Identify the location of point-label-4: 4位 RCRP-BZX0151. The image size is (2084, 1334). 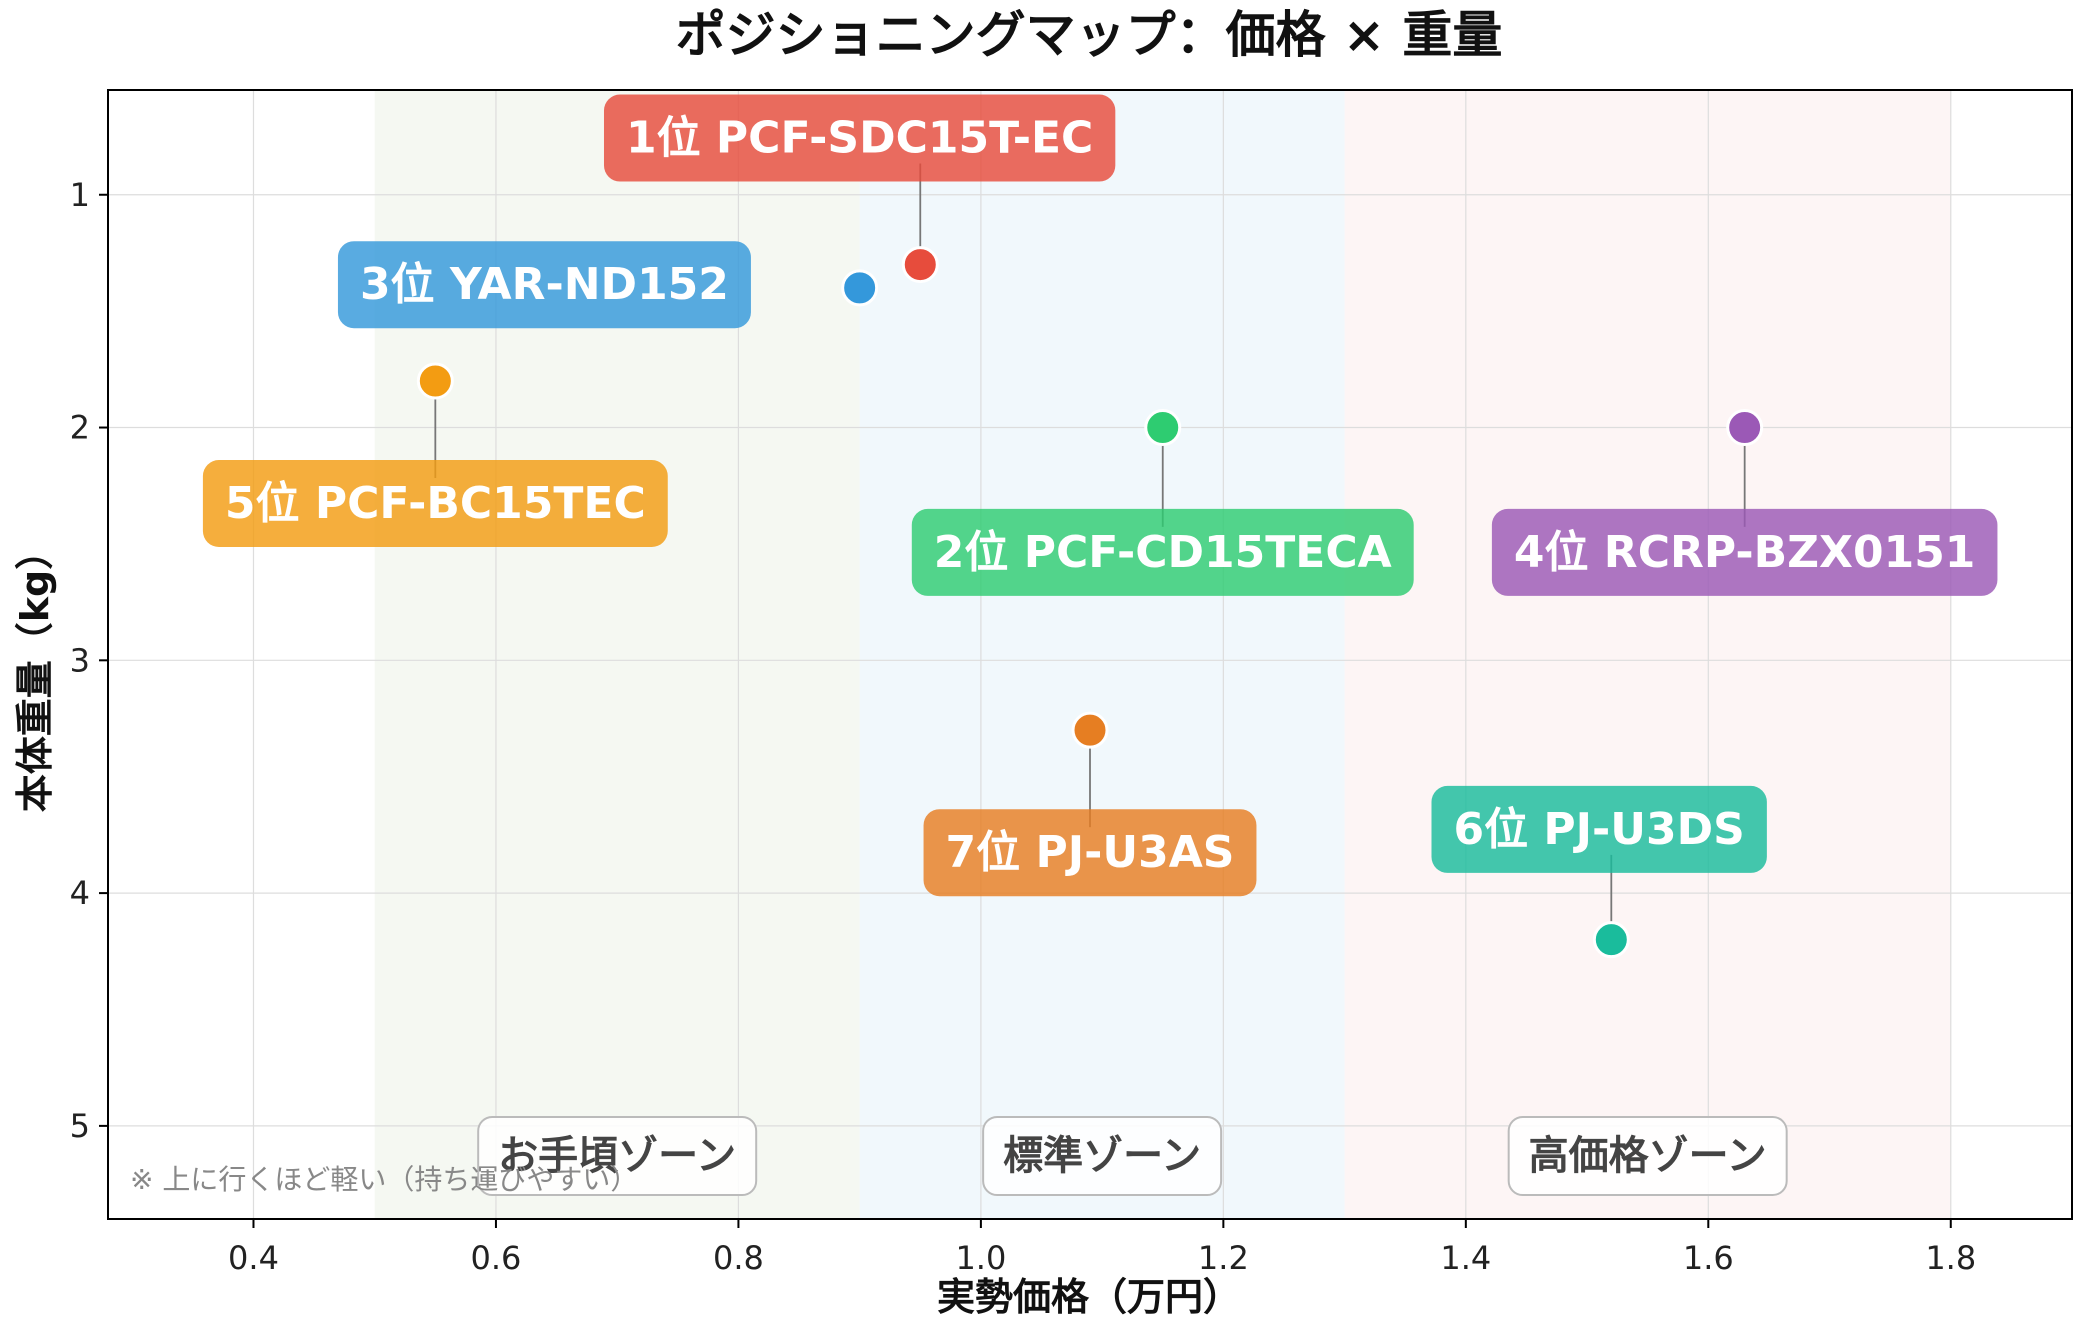
(1744, 552).